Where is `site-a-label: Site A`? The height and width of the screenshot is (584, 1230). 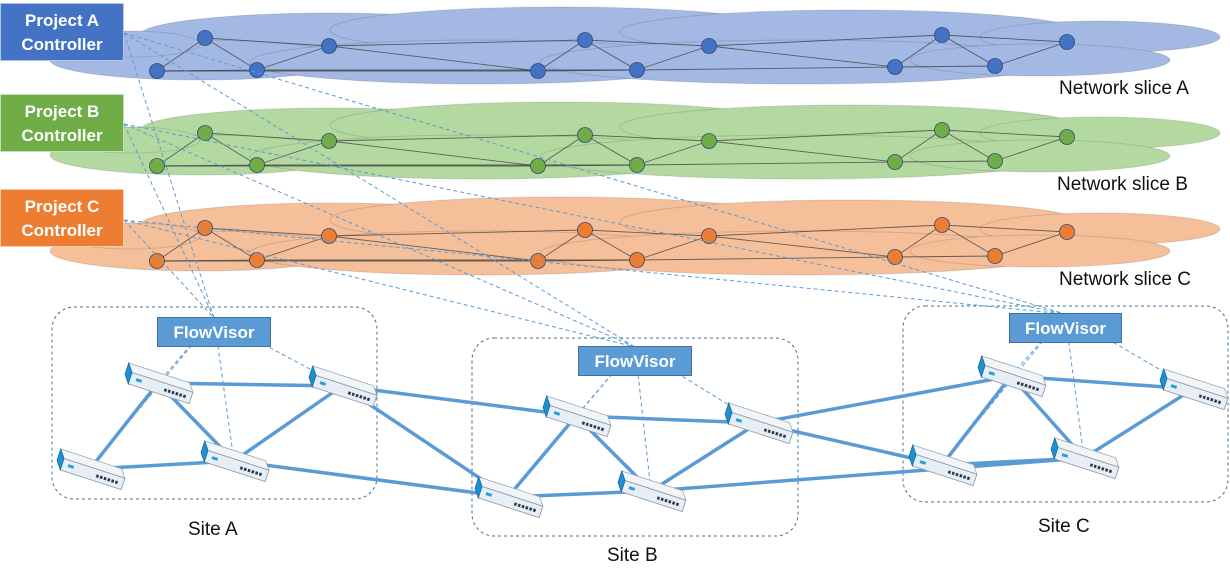
site-a-label: Site A is located at coordinates (213, 529).